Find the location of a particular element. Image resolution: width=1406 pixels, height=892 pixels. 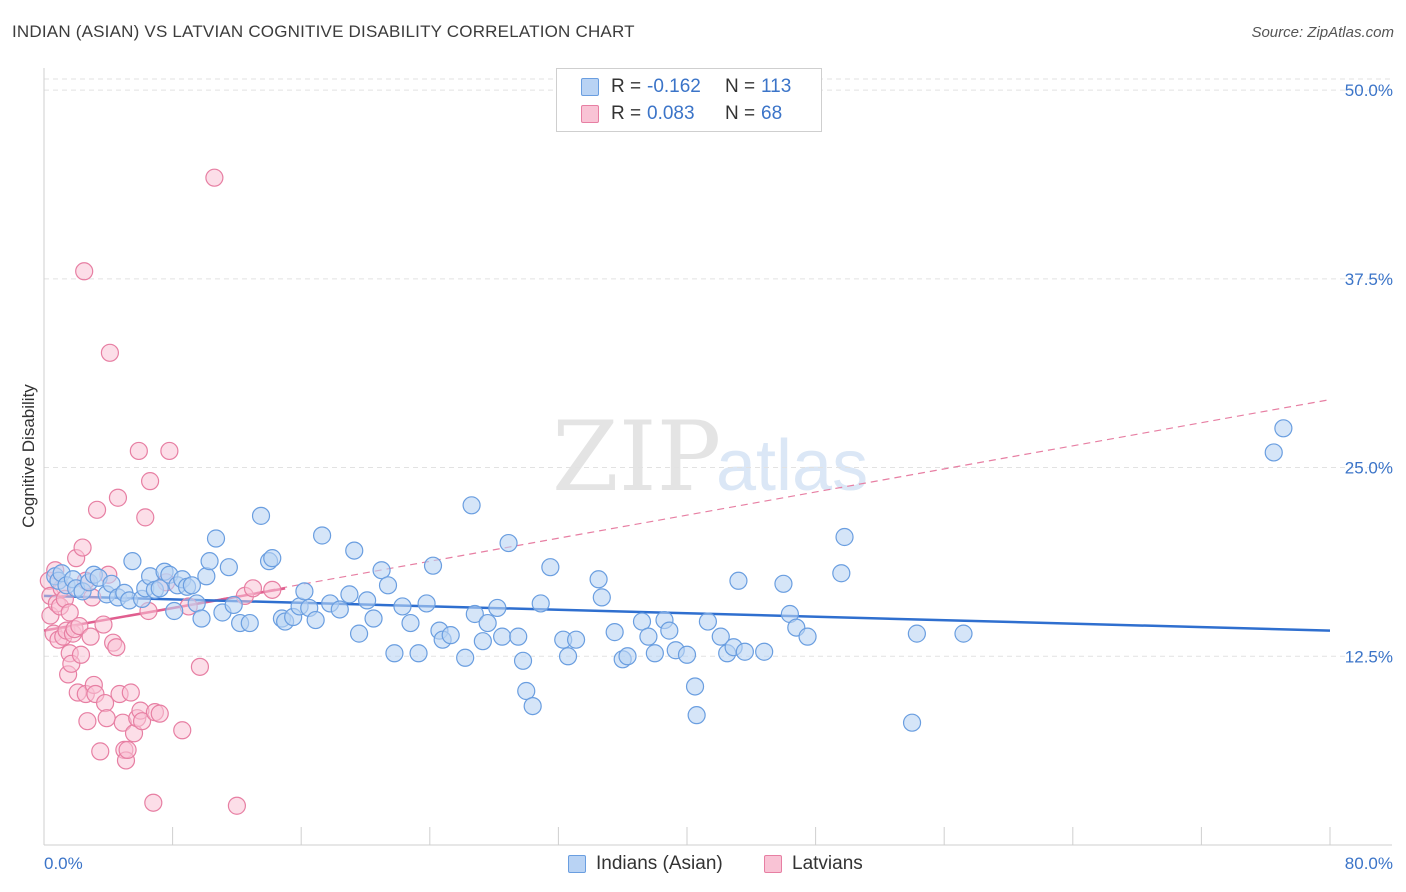

n-value: 113 is located at coordinates (776, 86).